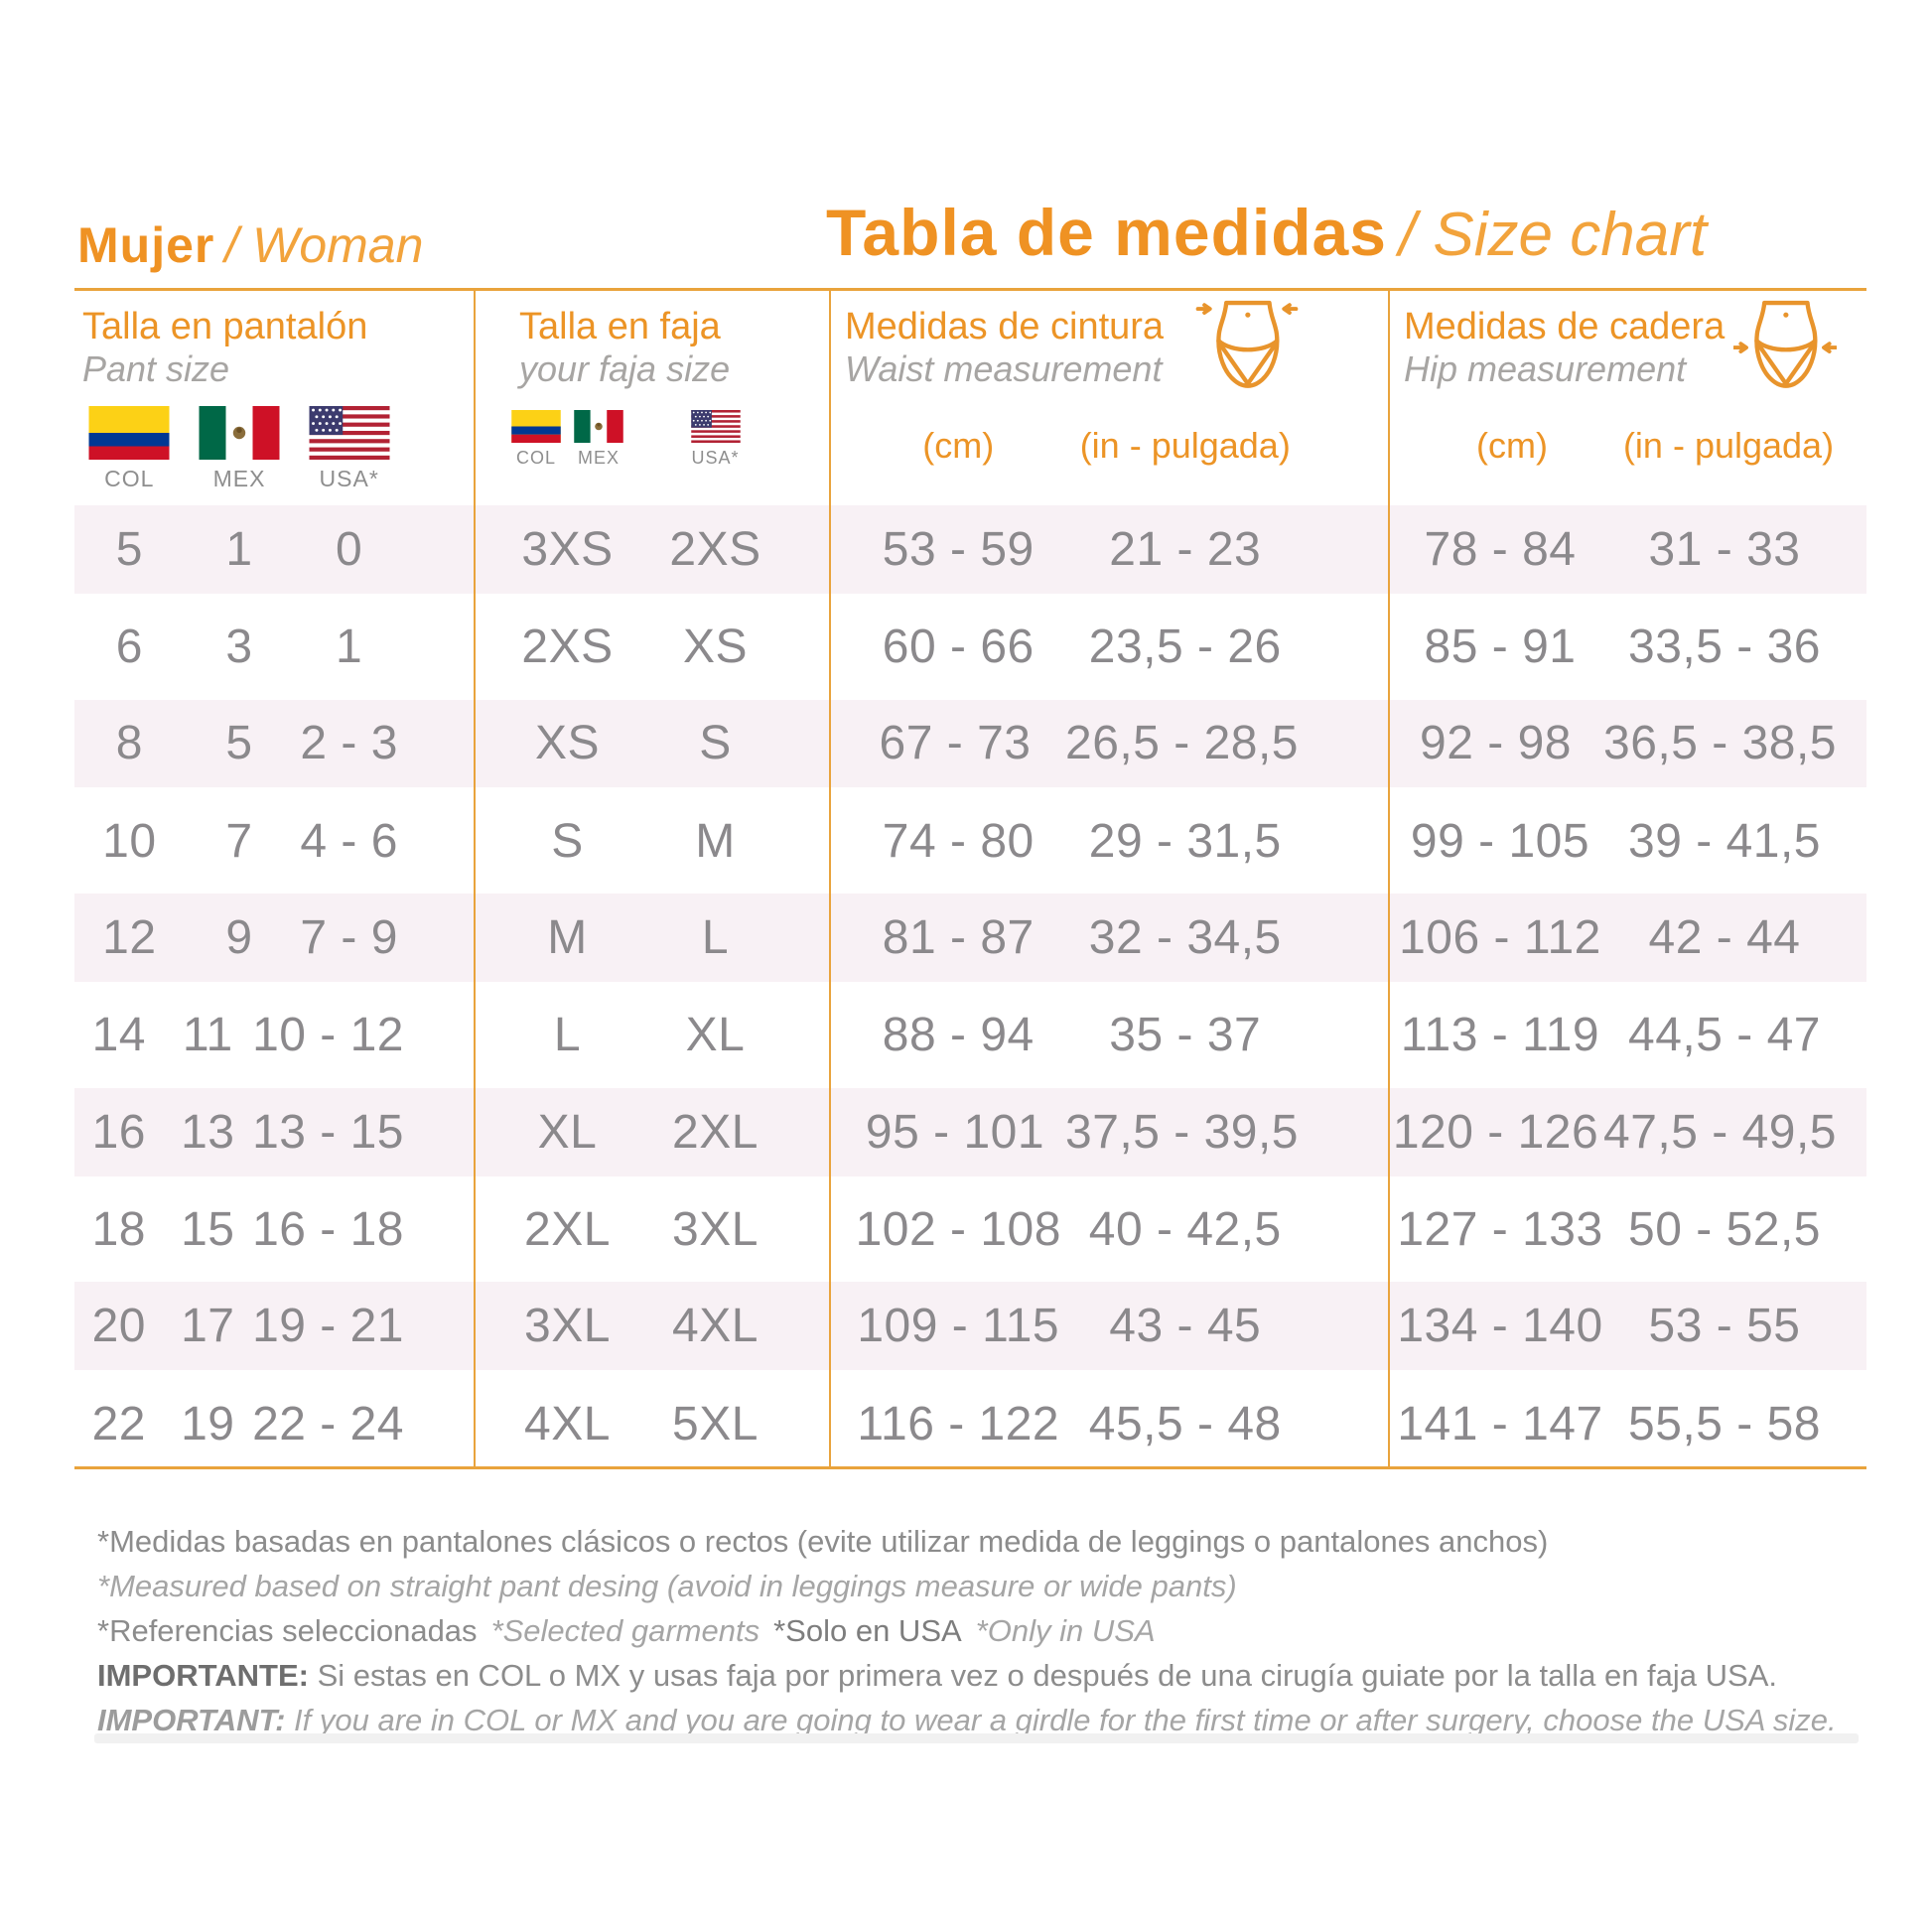  I want to click on faja-size-col-mex: L, so click(568, 1035).